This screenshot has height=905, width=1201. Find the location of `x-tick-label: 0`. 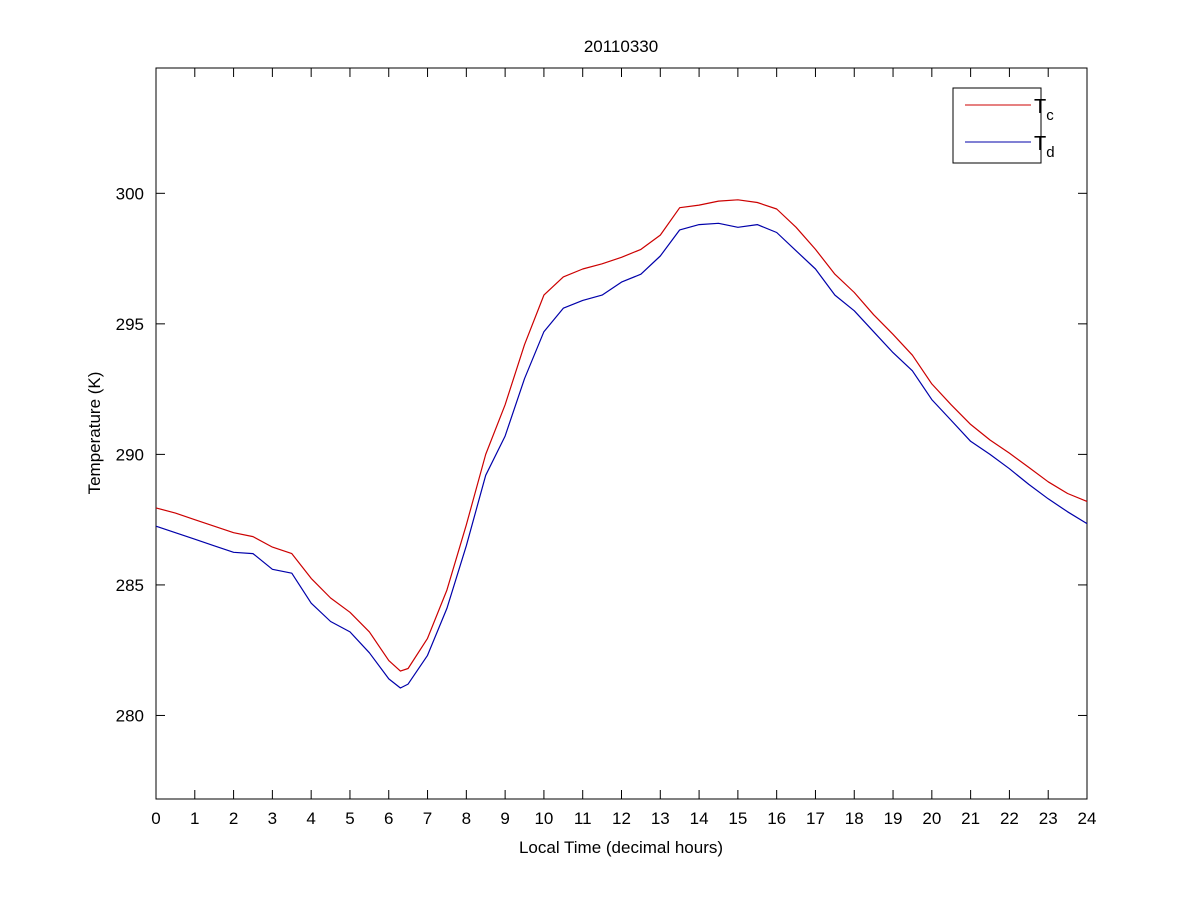

x-tick-label: 0 is located at coordinates (155, 818).